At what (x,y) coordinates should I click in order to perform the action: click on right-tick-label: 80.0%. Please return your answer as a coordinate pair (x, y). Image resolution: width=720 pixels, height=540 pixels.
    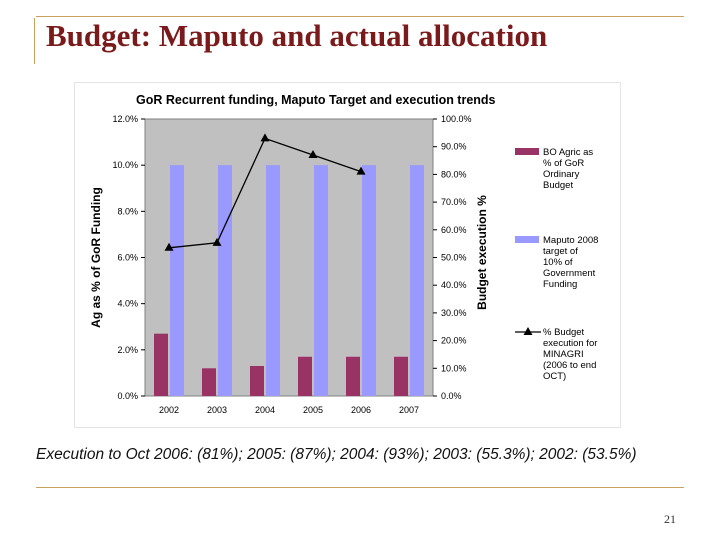
    Looking at the image, I should click on (454, 174).